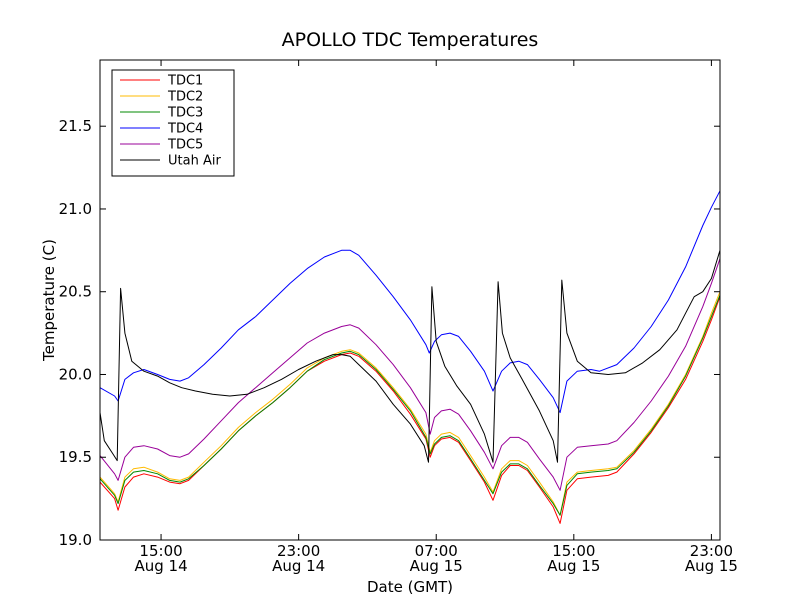 Image resolution: width=800 pixels, height=604 pixels. I want to click on y-tick-label: 20.5, so click(75, 292).